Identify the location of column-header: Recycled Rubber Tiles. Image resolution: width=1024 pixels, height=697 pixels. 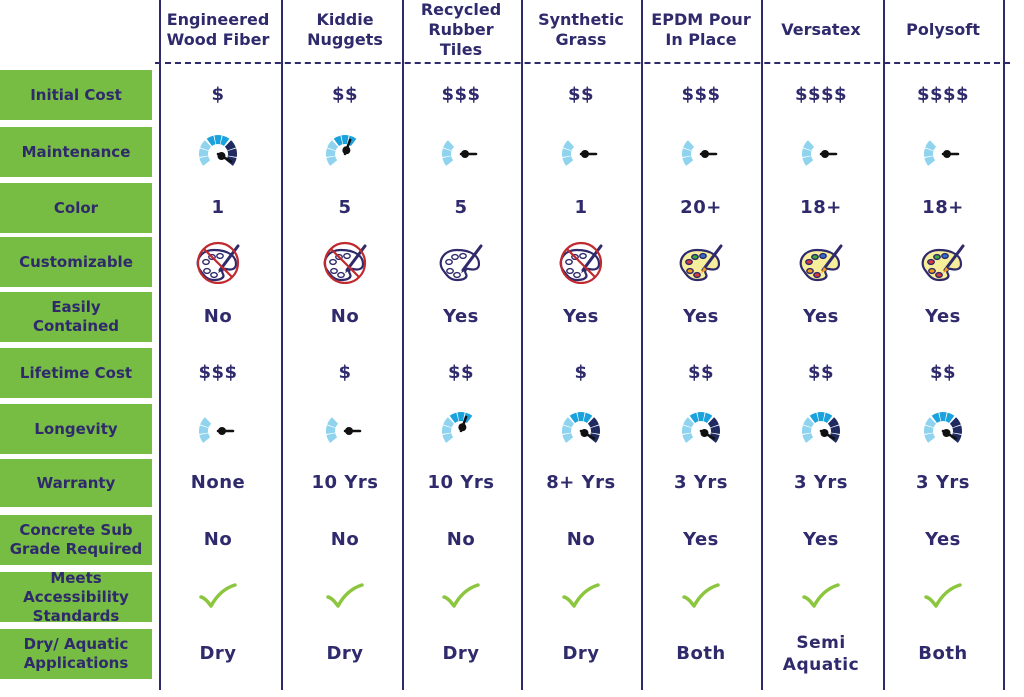
(461, 29).